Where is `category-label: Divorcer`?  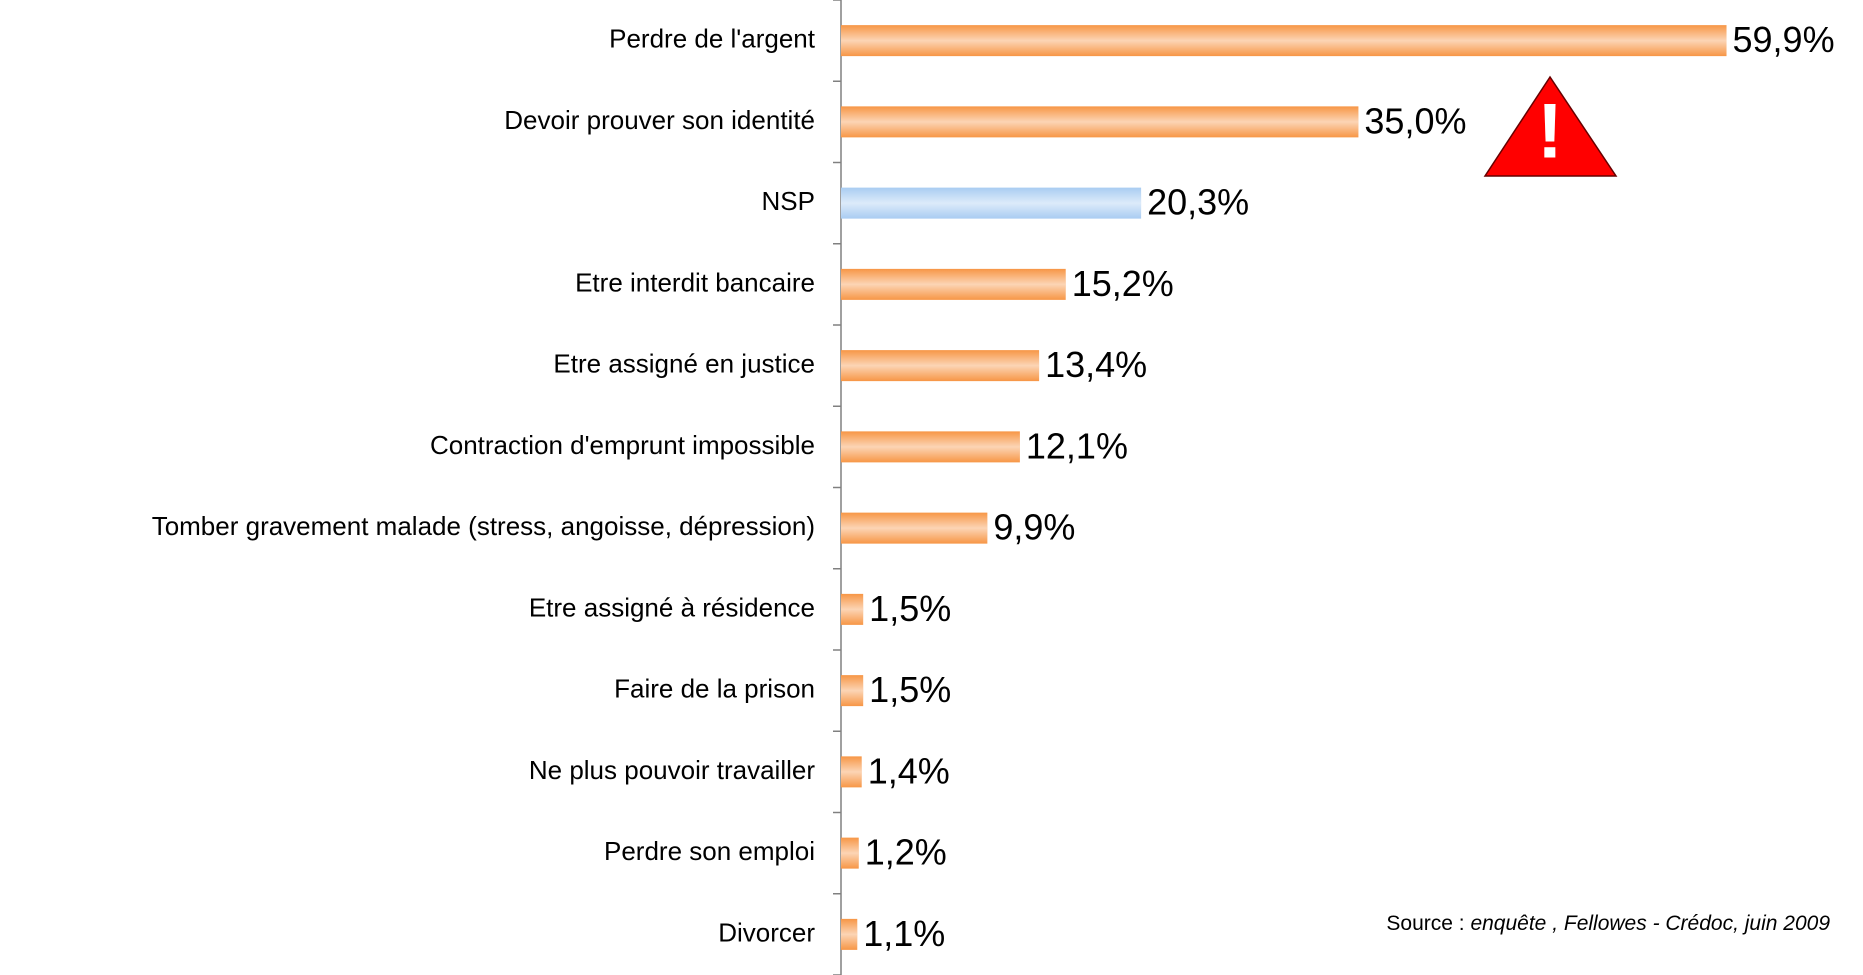 category-label: Divorcer is located at coordinates (766, 932).